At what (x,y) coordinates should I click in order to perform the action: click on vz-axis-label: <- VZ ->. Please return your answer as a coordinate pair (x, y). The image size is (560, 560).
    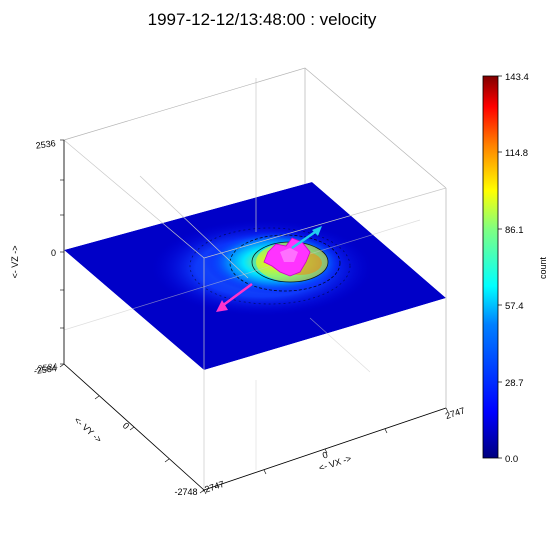
    Looking at the image, I should click on (15, 261).